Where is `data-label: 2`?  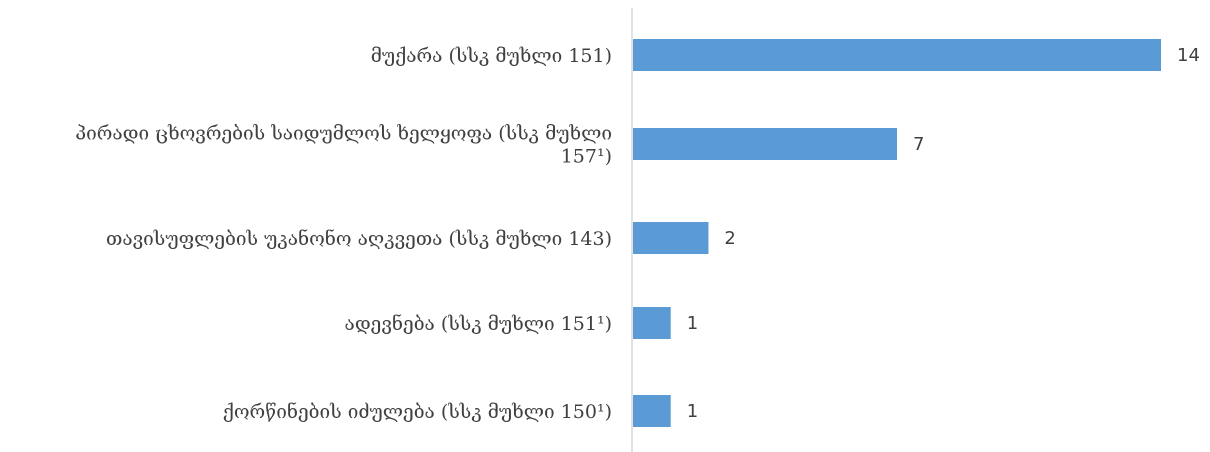
data-label: 2 is located at coordinates (729, 238).